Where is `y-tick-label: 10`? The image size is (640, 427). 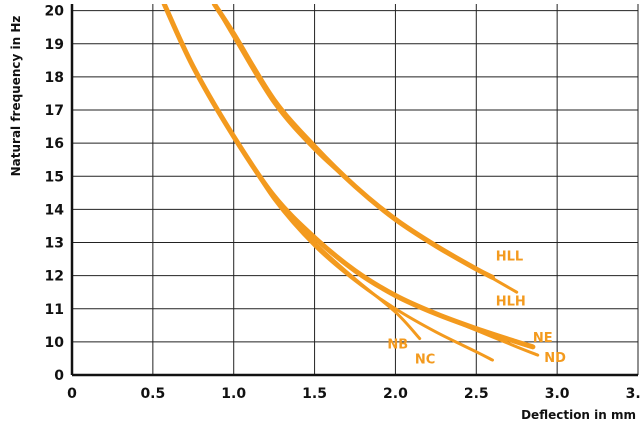
y-tick-label: 10 is located at coordinates (55, 343).